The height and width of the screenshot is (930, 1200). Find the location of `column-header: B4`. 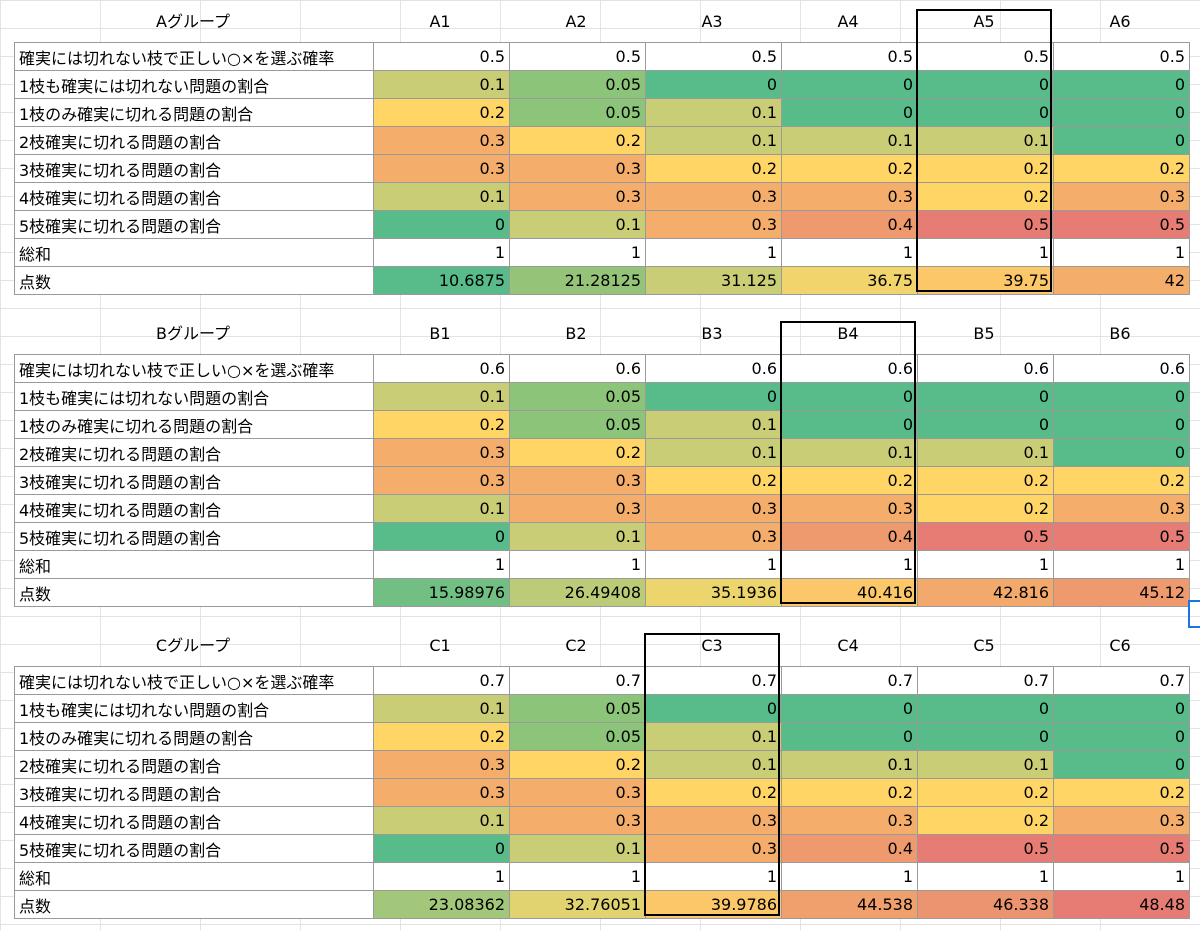

column-header: B4 is located at coordinates (848, 333).